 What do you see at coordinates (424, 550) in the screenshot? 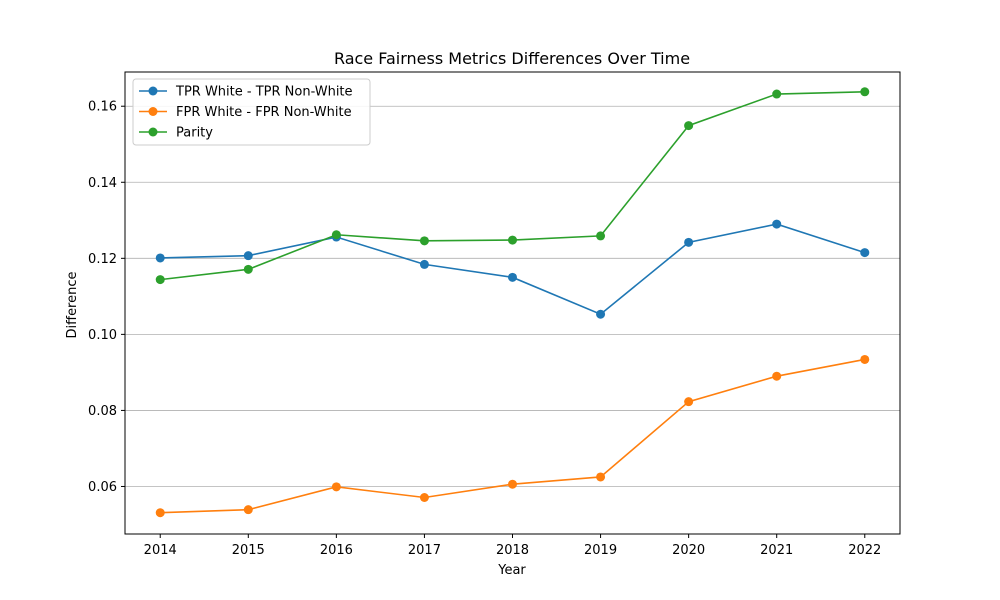
I see `x-tick-label: 2017` at bounding box center [424, 550].